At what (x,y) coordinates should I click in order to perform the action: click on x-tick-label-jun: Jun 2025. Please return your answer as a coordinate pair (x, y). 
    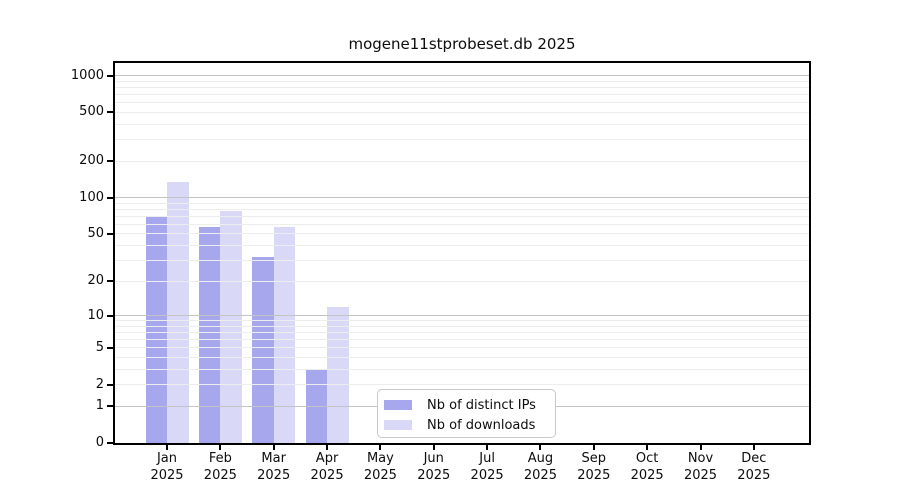
    Looking at the image, I should click on (434, 467).